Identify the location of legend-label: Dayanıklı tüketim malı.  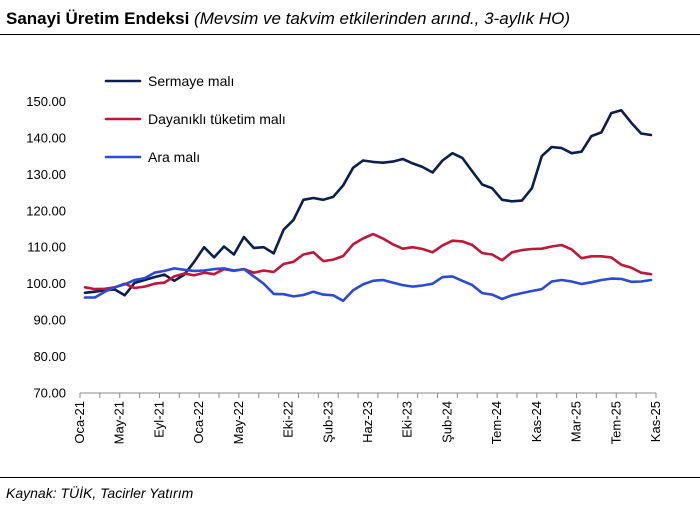
(217, 119).